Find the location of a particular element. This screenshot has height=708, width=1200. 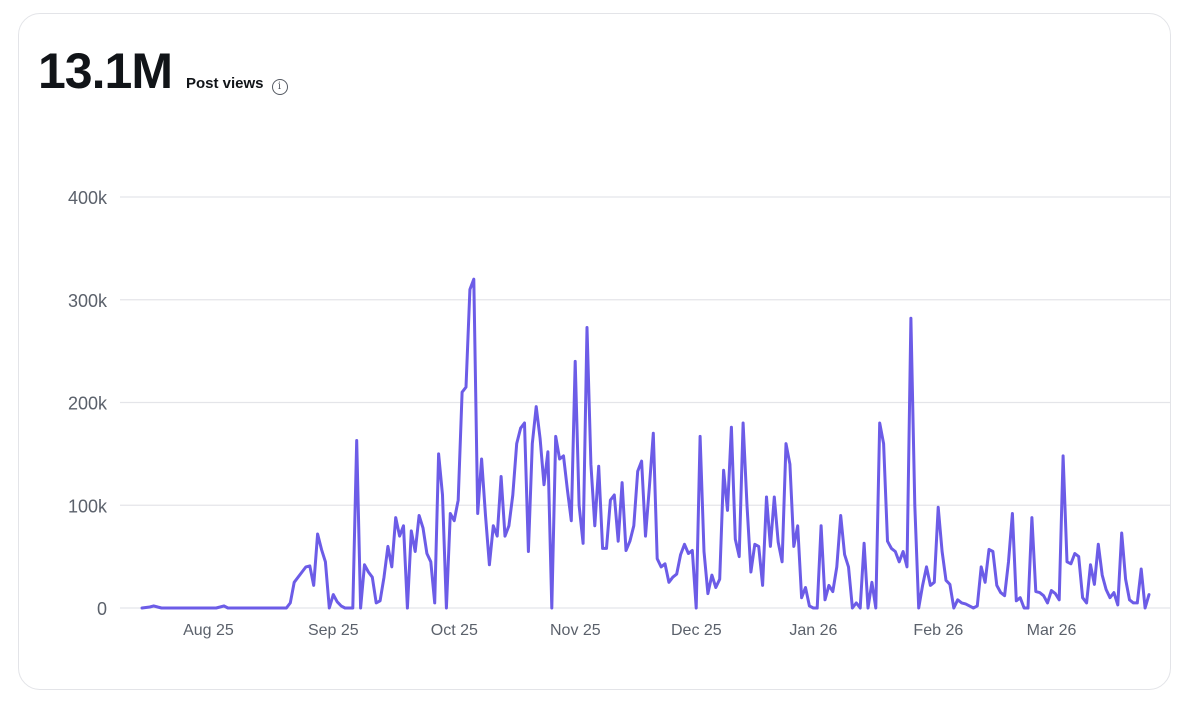

y-axis-ticks: 0 100k 200k 300k 400k is located at coordinates (88, 403).